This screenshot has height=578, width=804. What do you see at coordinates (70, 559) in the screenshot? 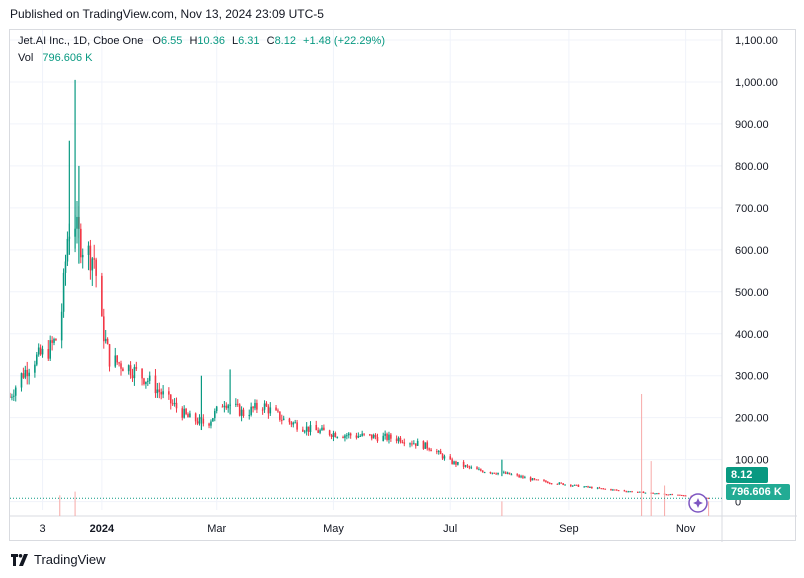
I see `footer-brand-text: TradingView` at bounding box center [70, 559].